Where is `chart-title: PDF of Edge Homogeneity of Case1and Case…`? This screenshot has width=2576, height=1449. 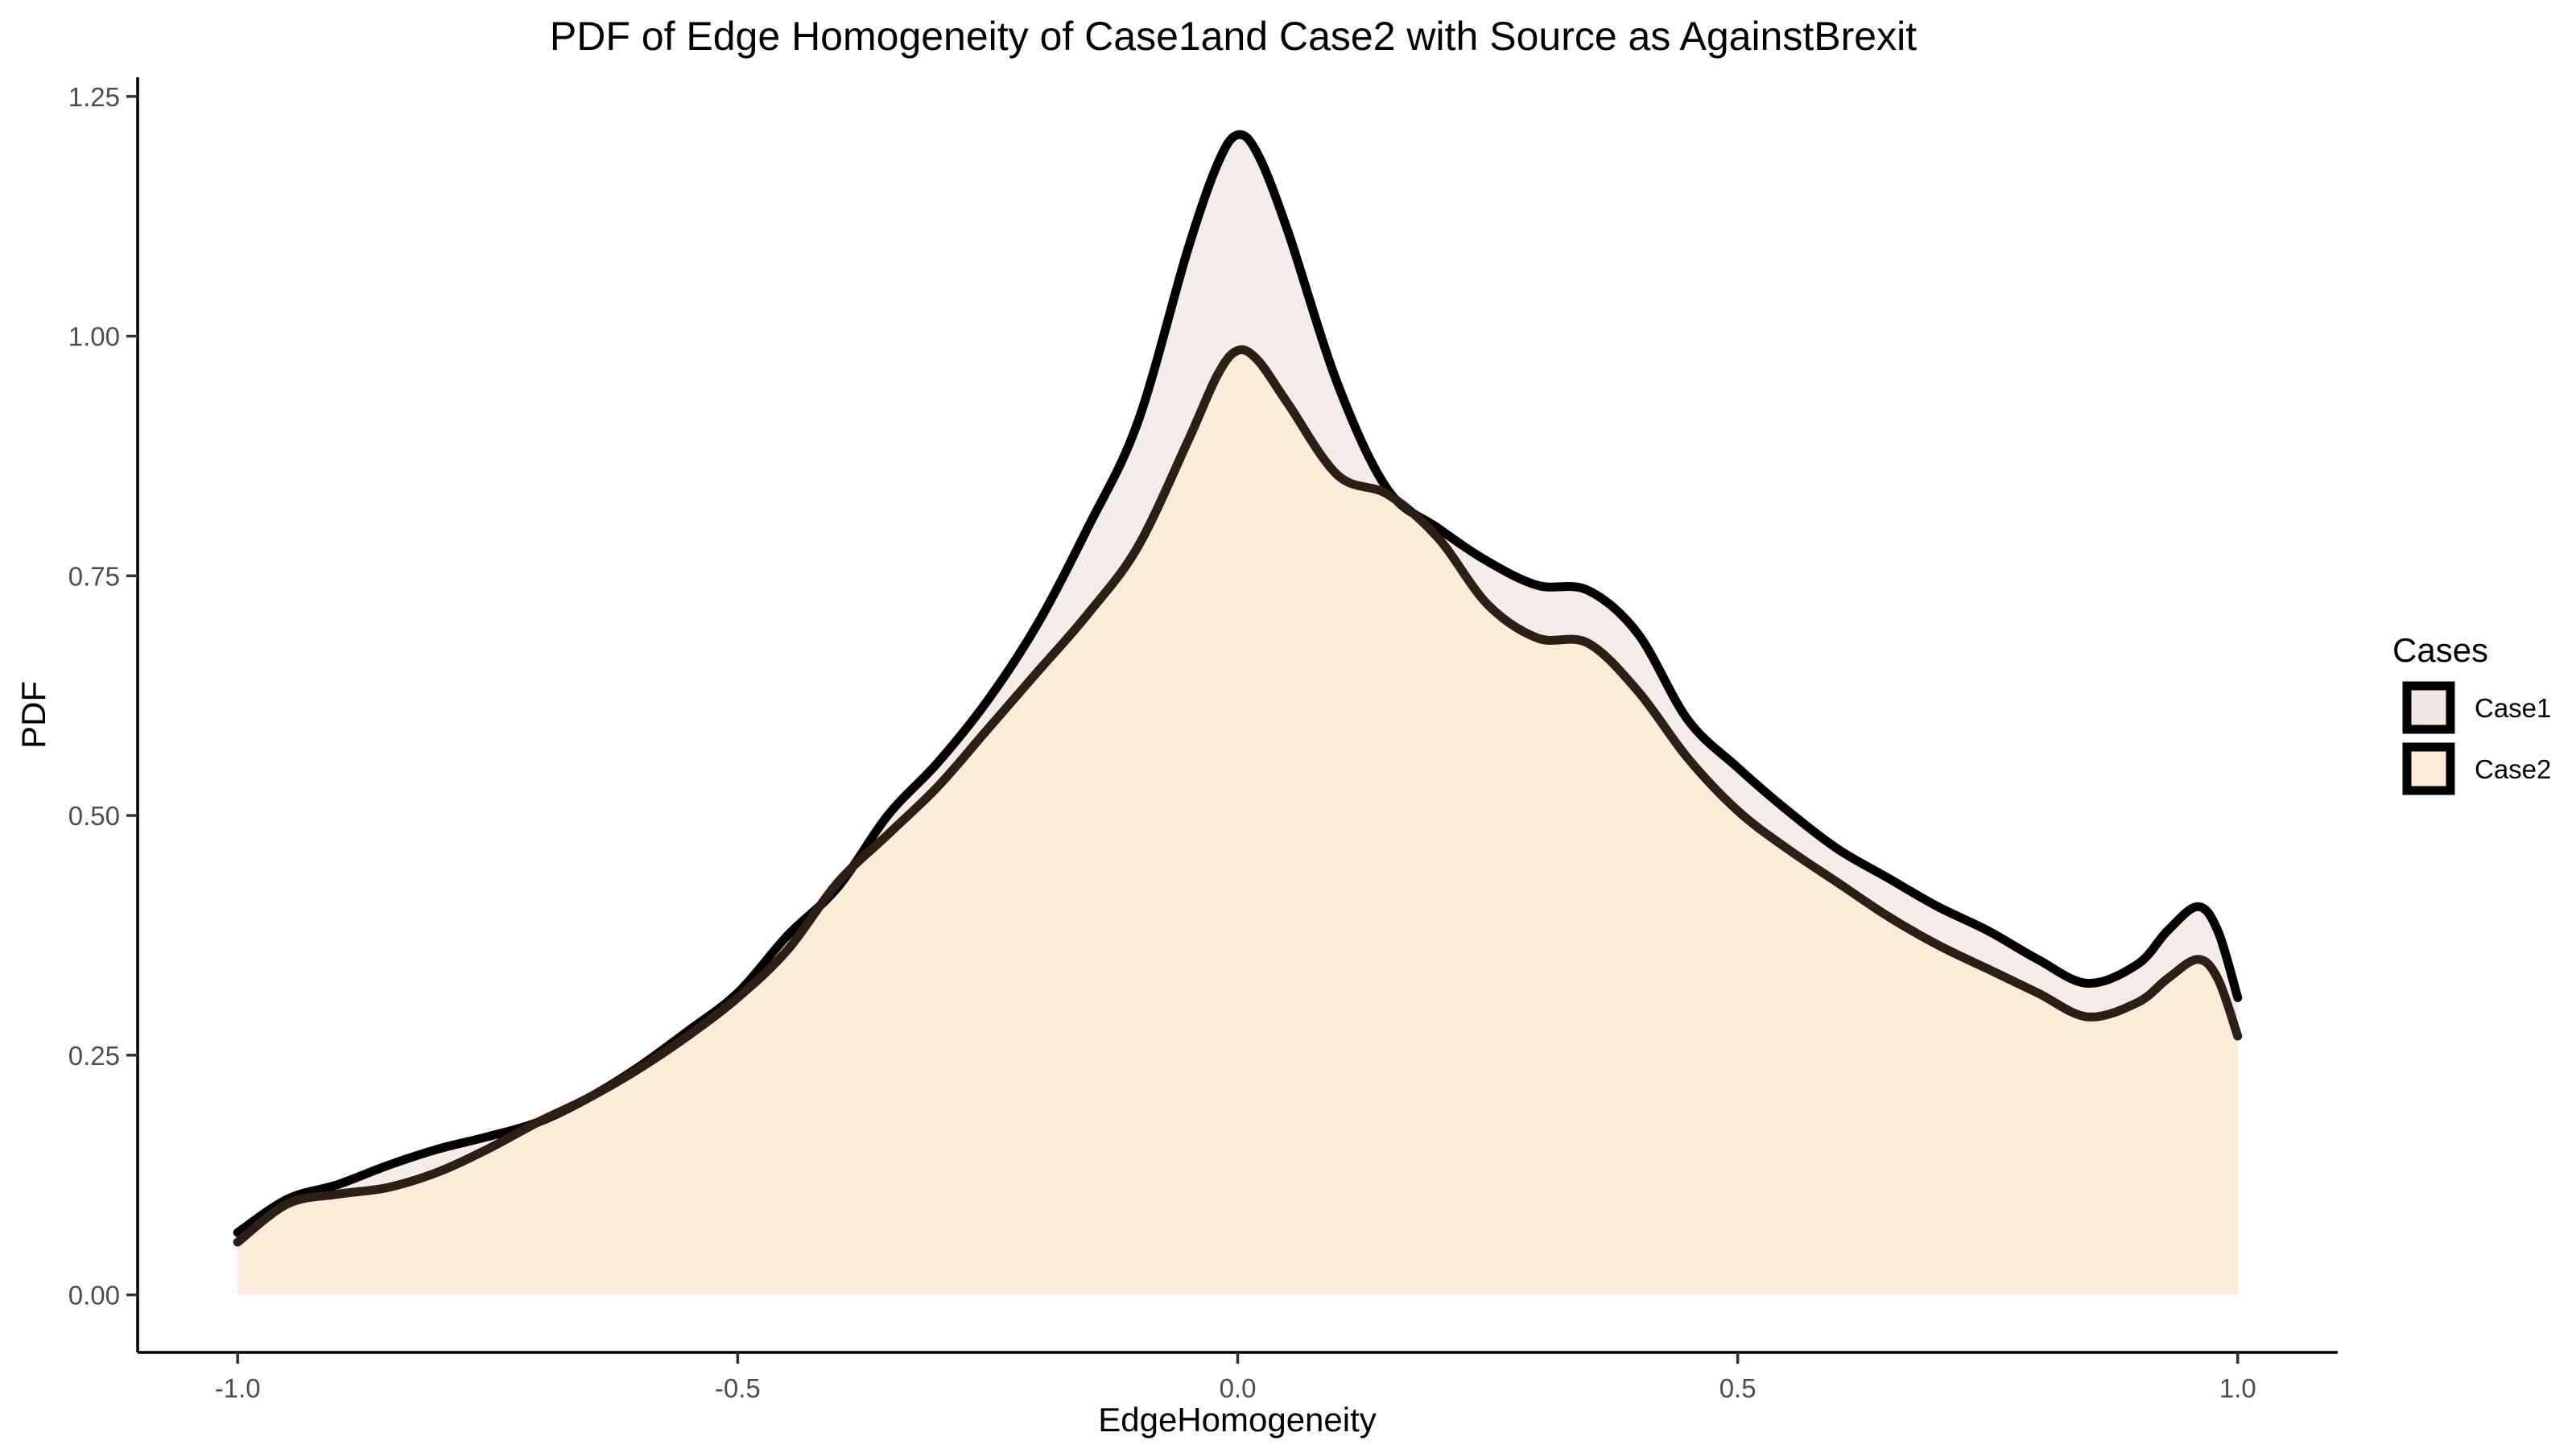
chart-title: PDF of Edge Homogeneity of Case1and Case… is located at coordinates (1233, 36).